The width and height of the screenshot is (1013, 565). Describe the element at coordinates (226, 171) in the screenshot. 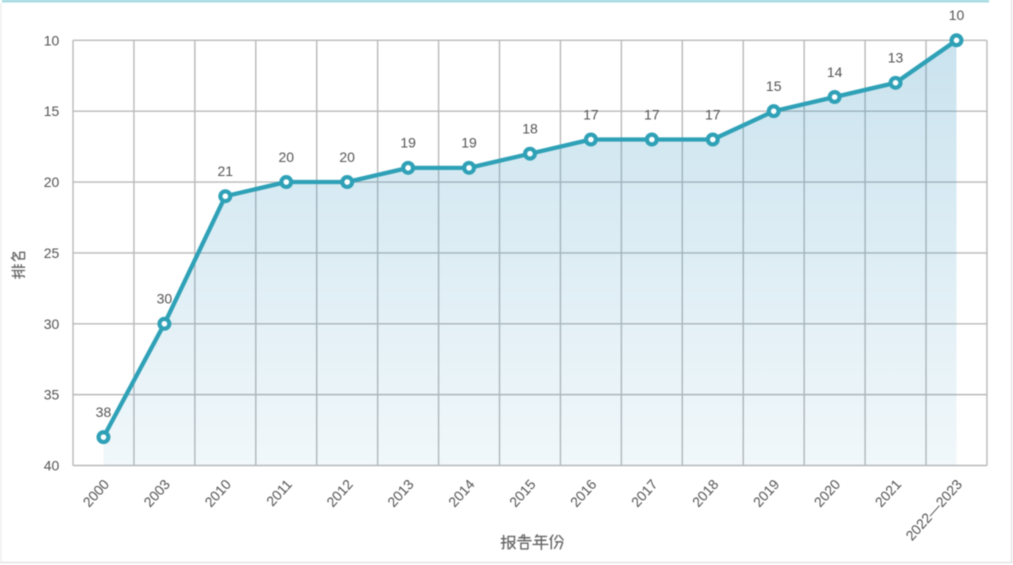

I see `svg-text: 21` at that location.